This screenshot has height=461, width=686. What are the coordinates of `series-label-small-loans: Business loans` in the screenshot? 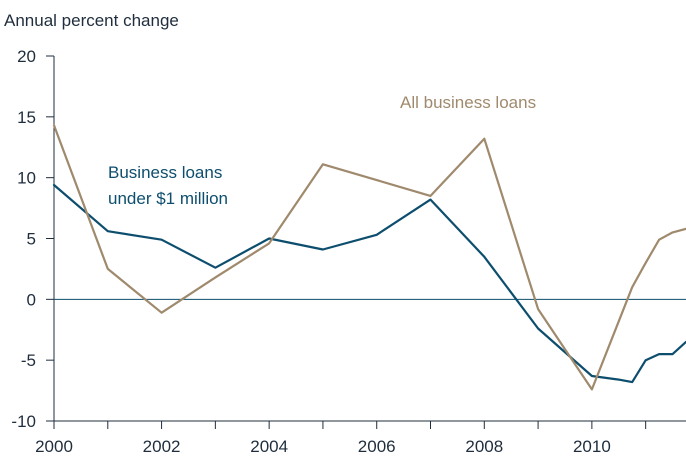 It's located at (165, 172).